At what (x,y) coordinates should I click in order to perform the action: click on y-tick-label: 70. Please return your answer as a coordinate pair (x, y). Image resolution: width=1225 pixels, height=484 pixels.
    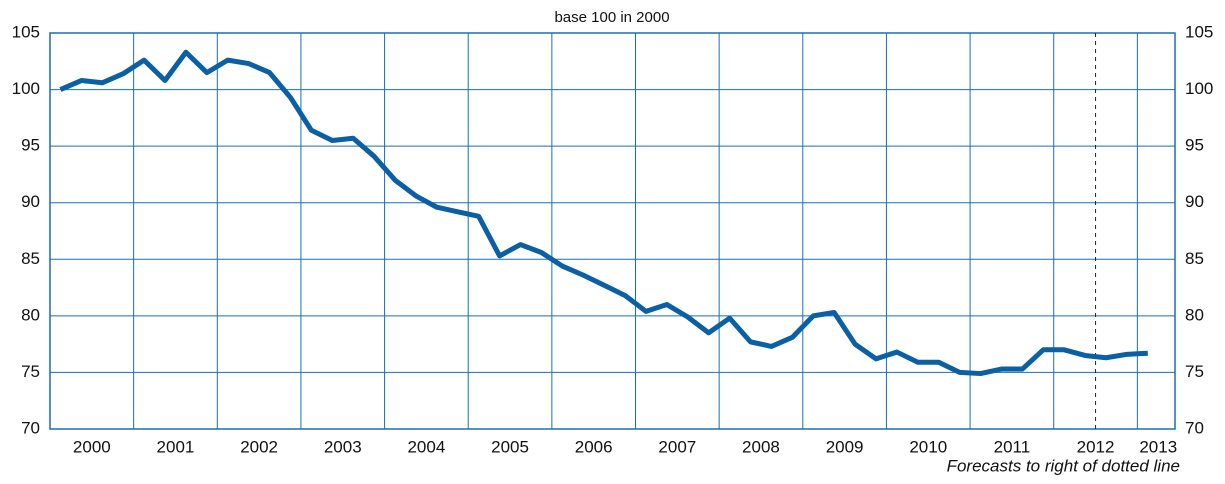
    Looking at the image, I should click on (30, 427).